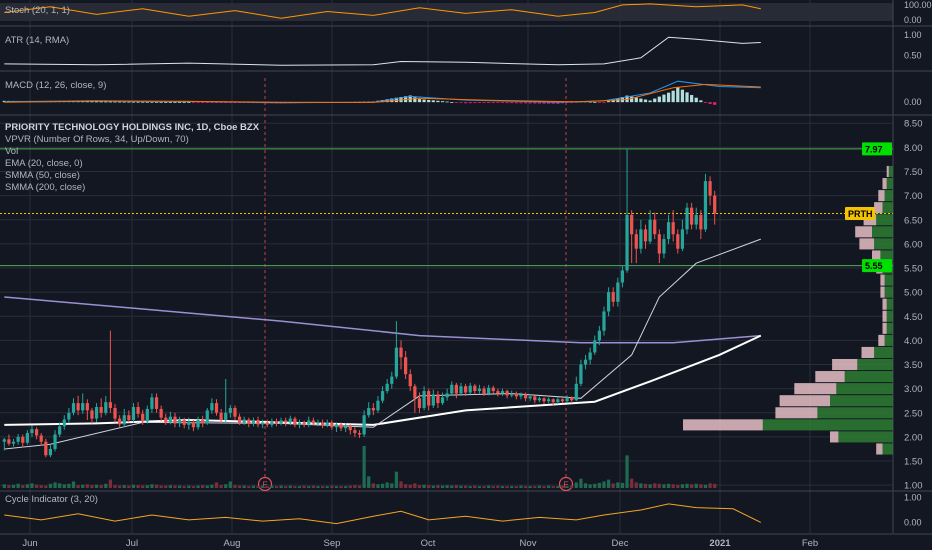 The height and width of the screenshot is (550, 932). I want to click on price-tick-11: 3.00, so click(913, 389).